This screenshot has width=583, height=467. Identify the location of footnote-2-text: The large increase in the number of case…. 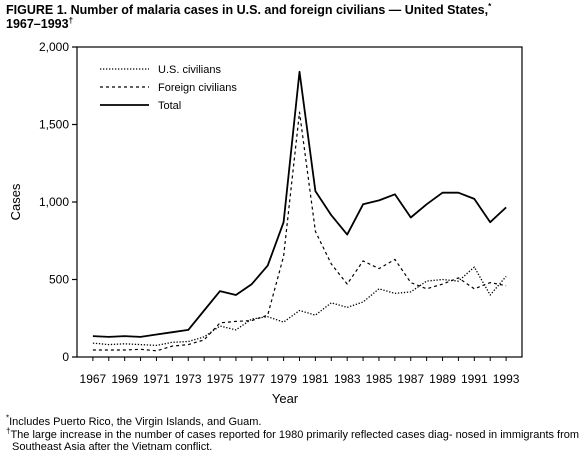
(295, 441).